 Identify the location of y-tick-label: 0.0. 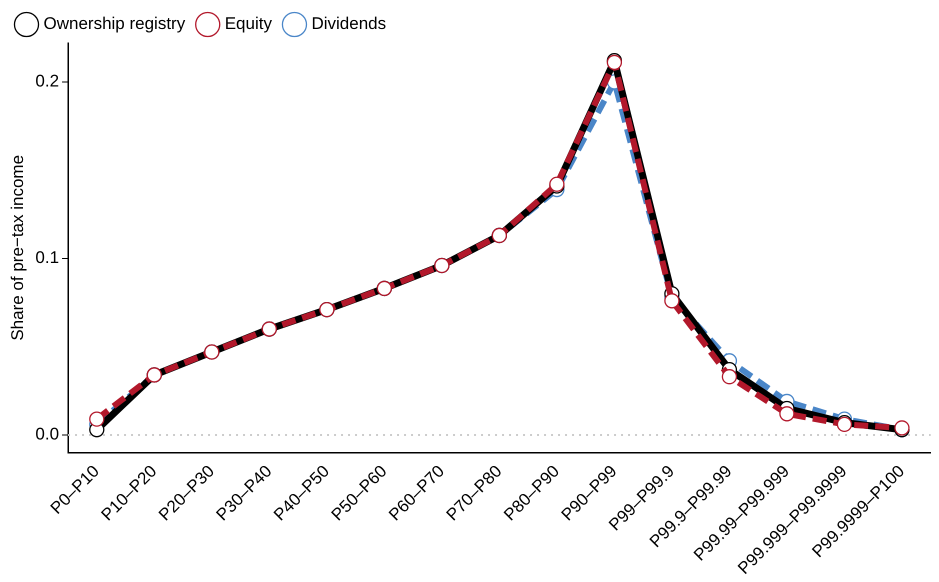
(47, 434).